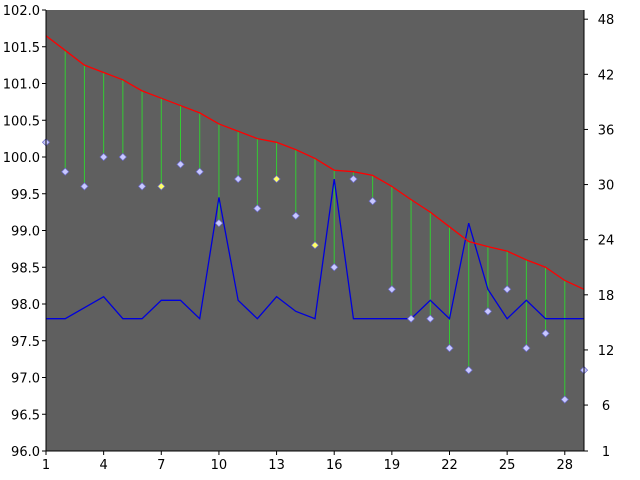 This screenshot has width=640, height=480. What do you see at coordinates (25, 268) in the screenshot?
I see `left-tick-label: 98.5` at bounding box center [25, 268].